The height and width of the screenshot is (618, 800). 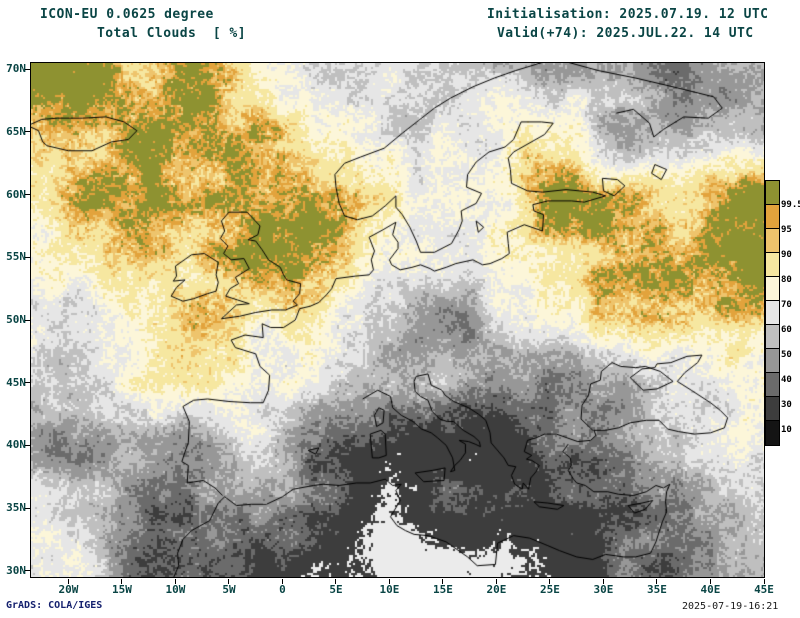 I want to click on lon-tick-label: 5E, so click(x=336, y=589).